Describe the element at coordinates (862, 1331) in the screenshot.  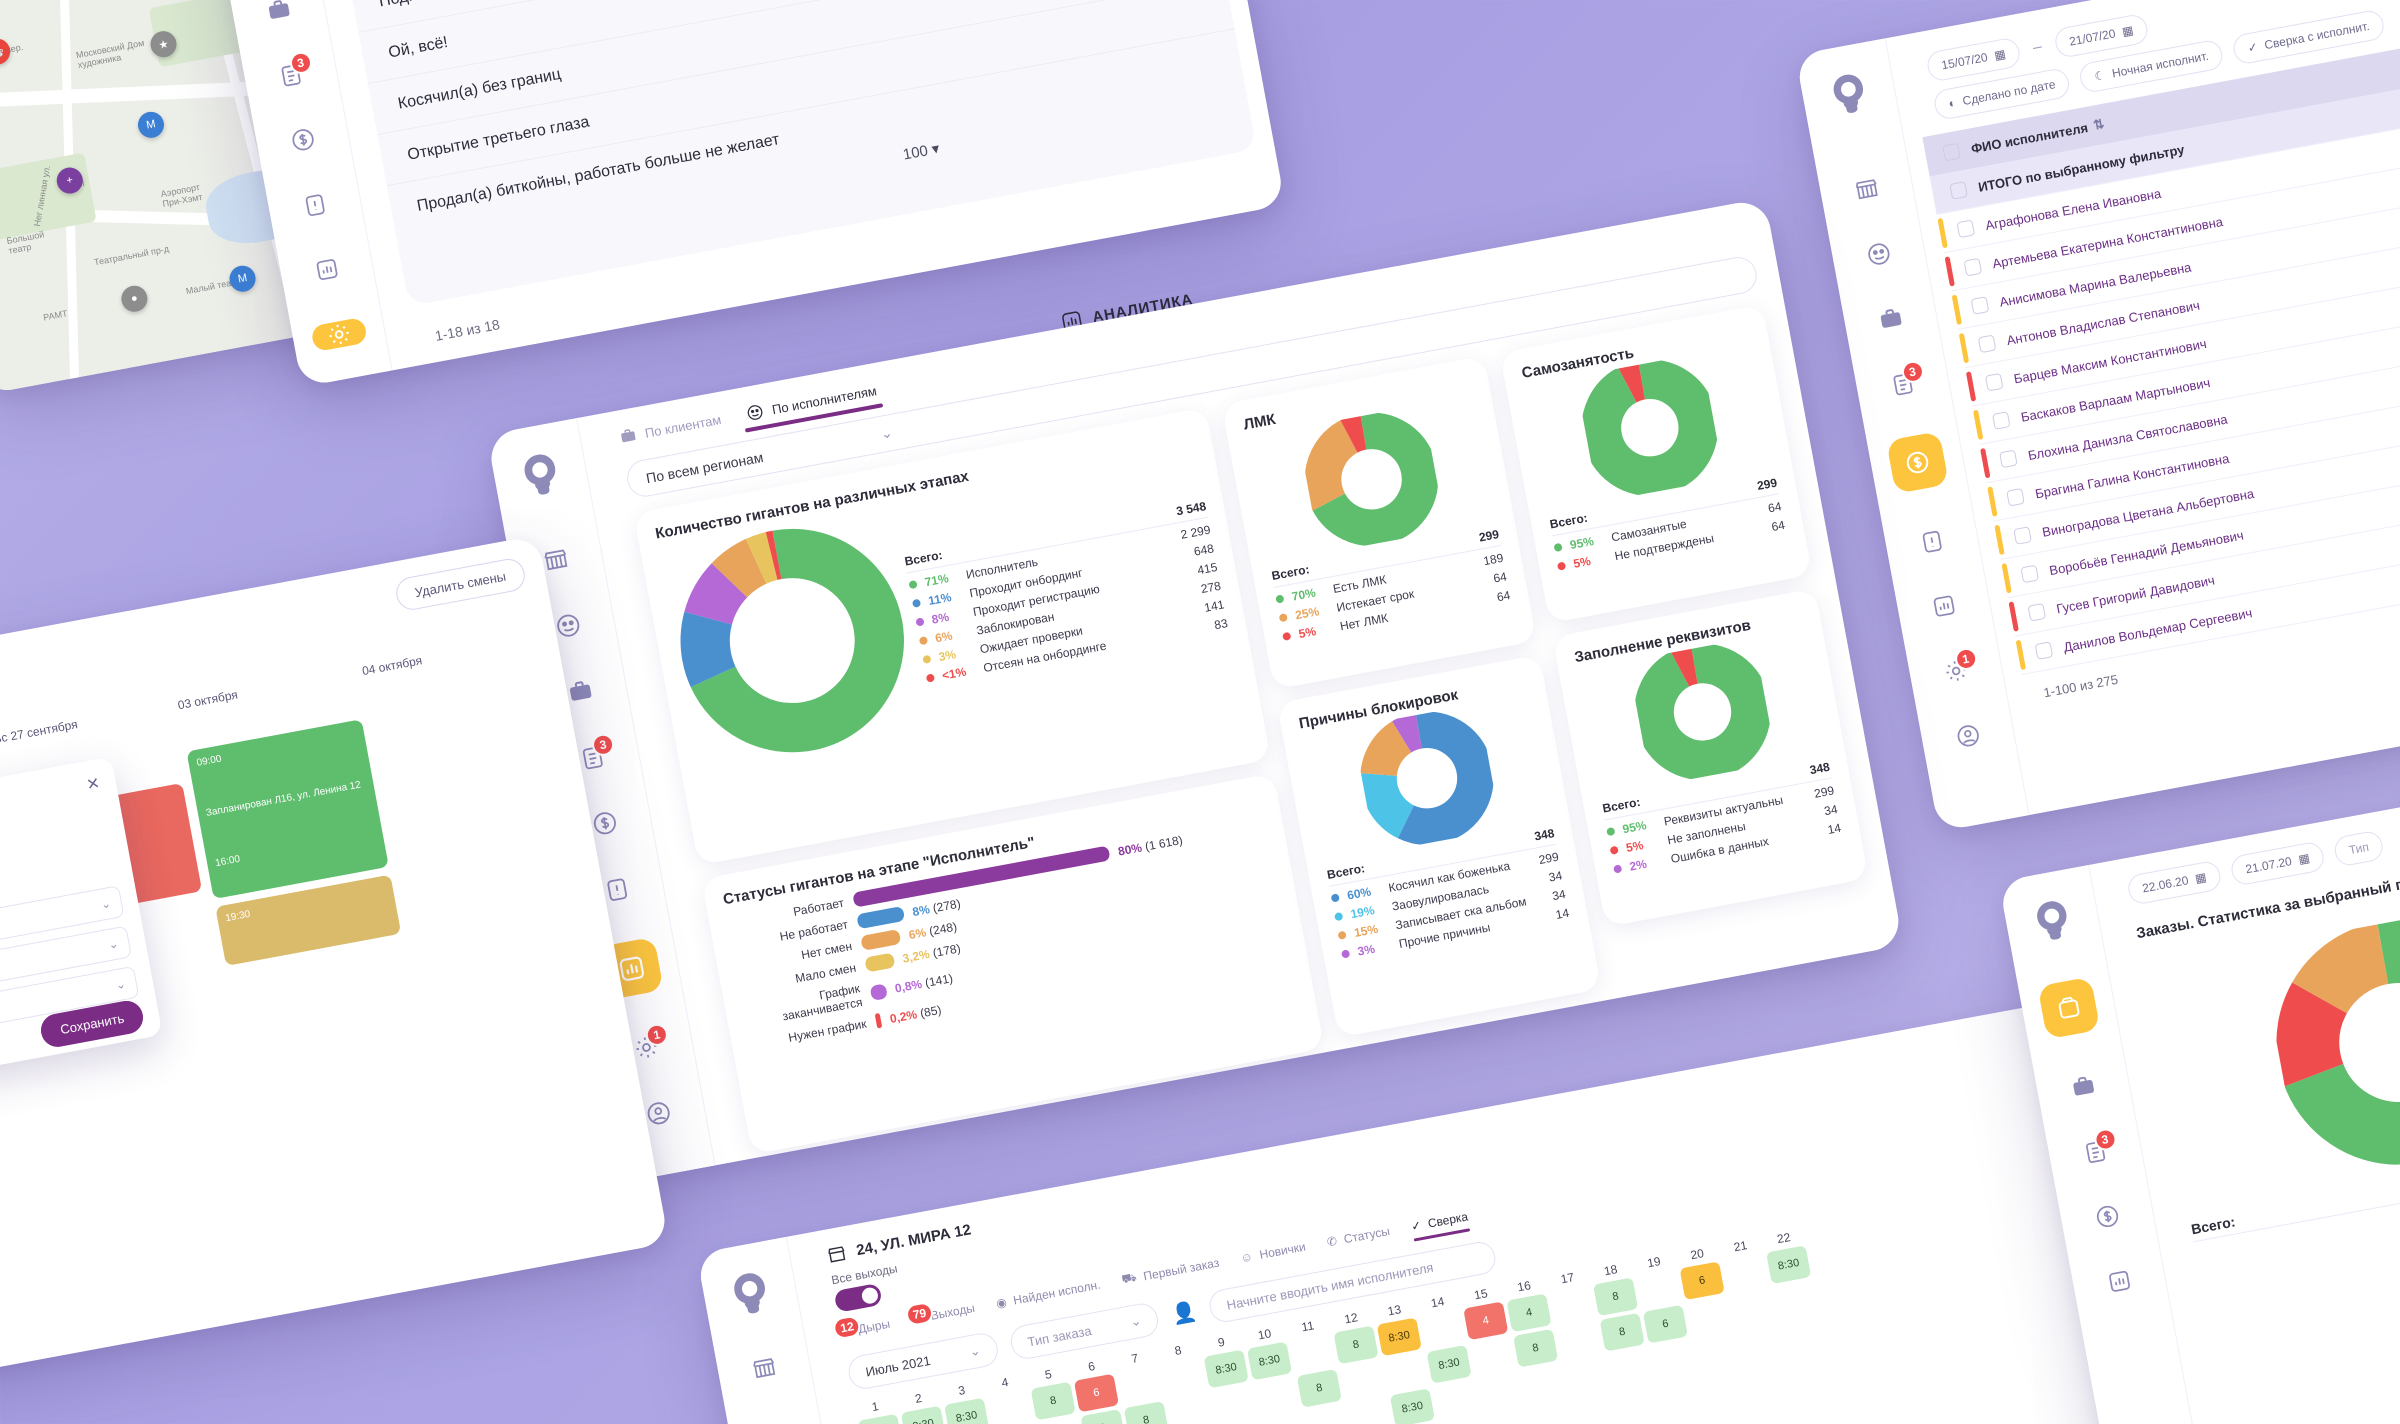
I see `tab-holes: ◷12 Дыры` at that location.